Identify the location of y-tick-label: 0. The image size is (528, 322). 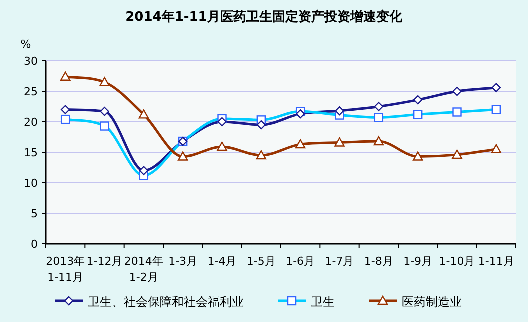
(34, 244).